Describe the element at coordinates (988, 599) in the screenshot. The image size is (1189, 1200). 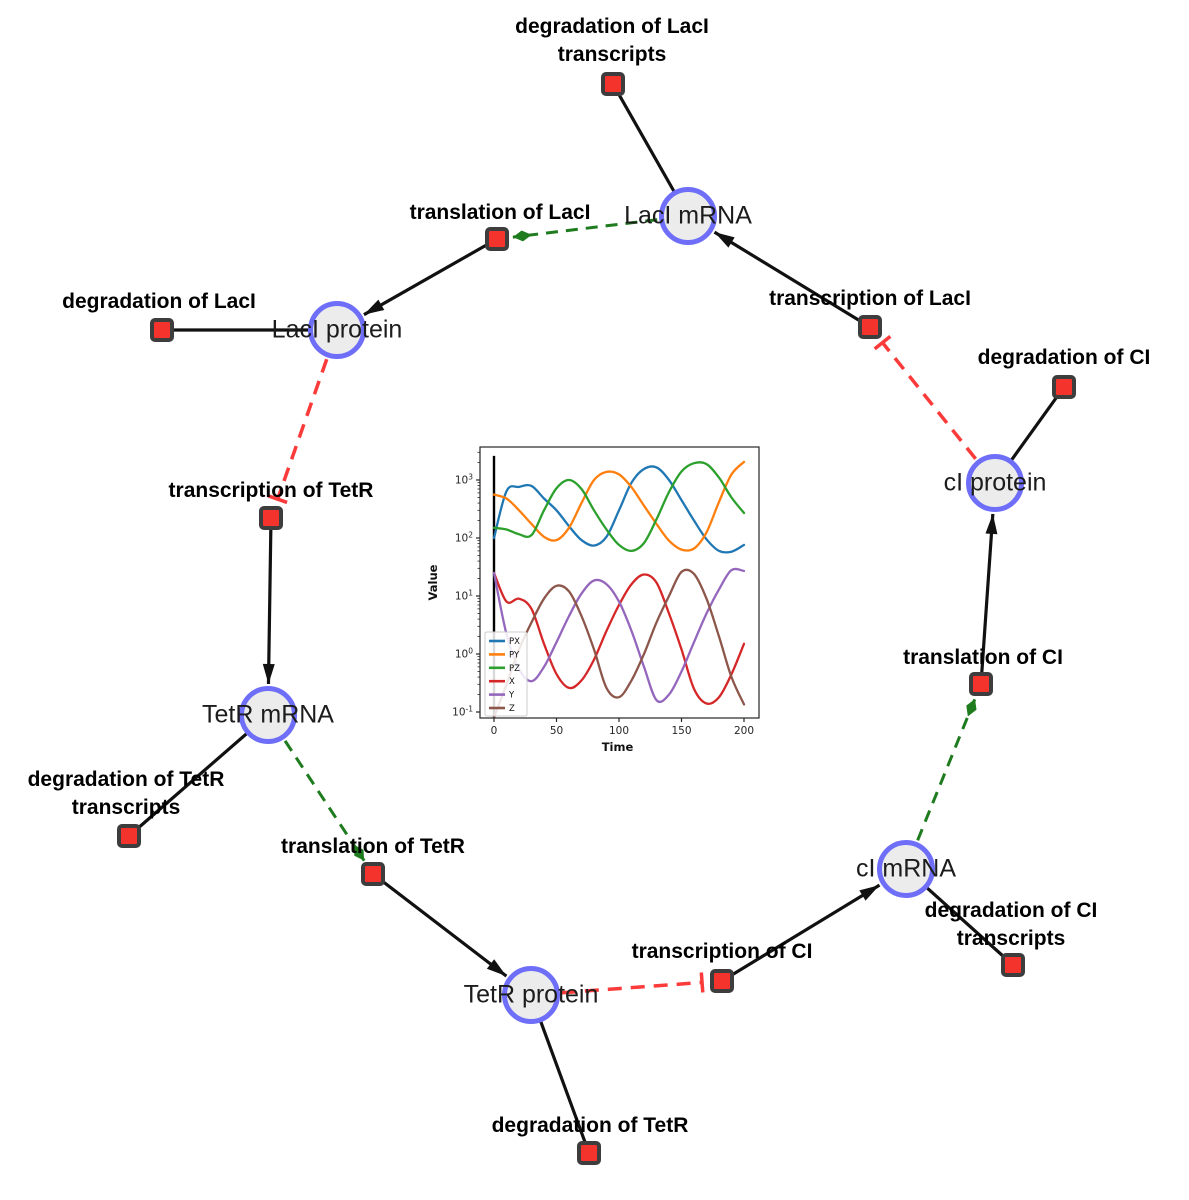
I see `edge-arrow-transl_ci-ci_protein` at that location.